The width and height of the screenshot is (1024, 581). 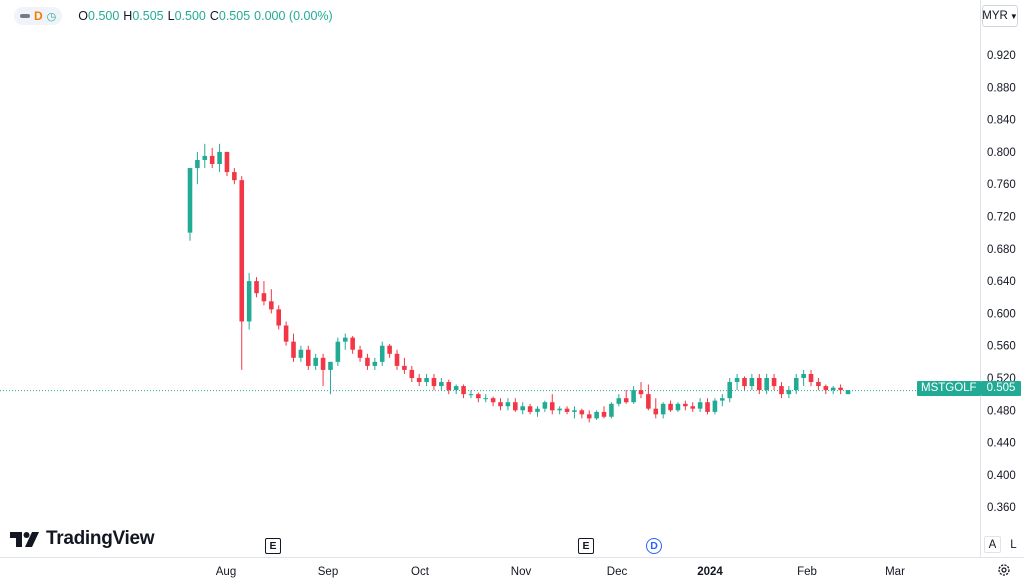 What do you see at coordinates (992, 544) in the screenshot?
I see `auto-scale-button: A` at bounding box center [992, 544].